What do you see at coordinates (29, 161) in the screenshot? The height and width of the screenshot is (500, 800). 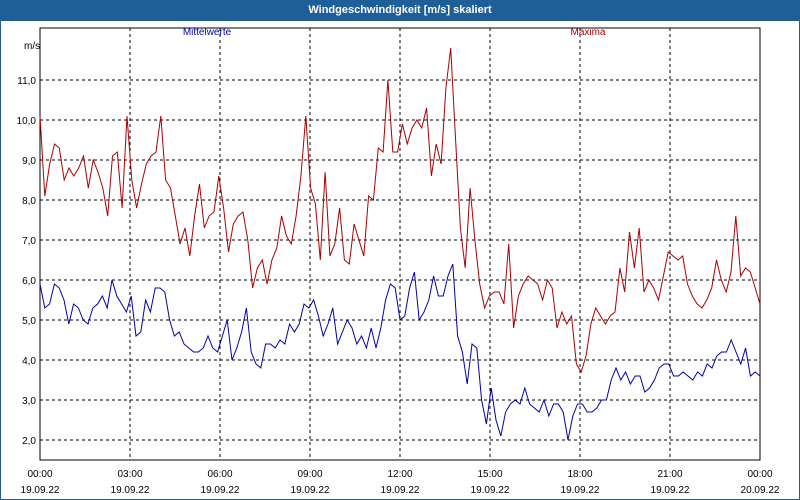 I see `y-tick-label: 9,0` at bounding box center [29, 161].